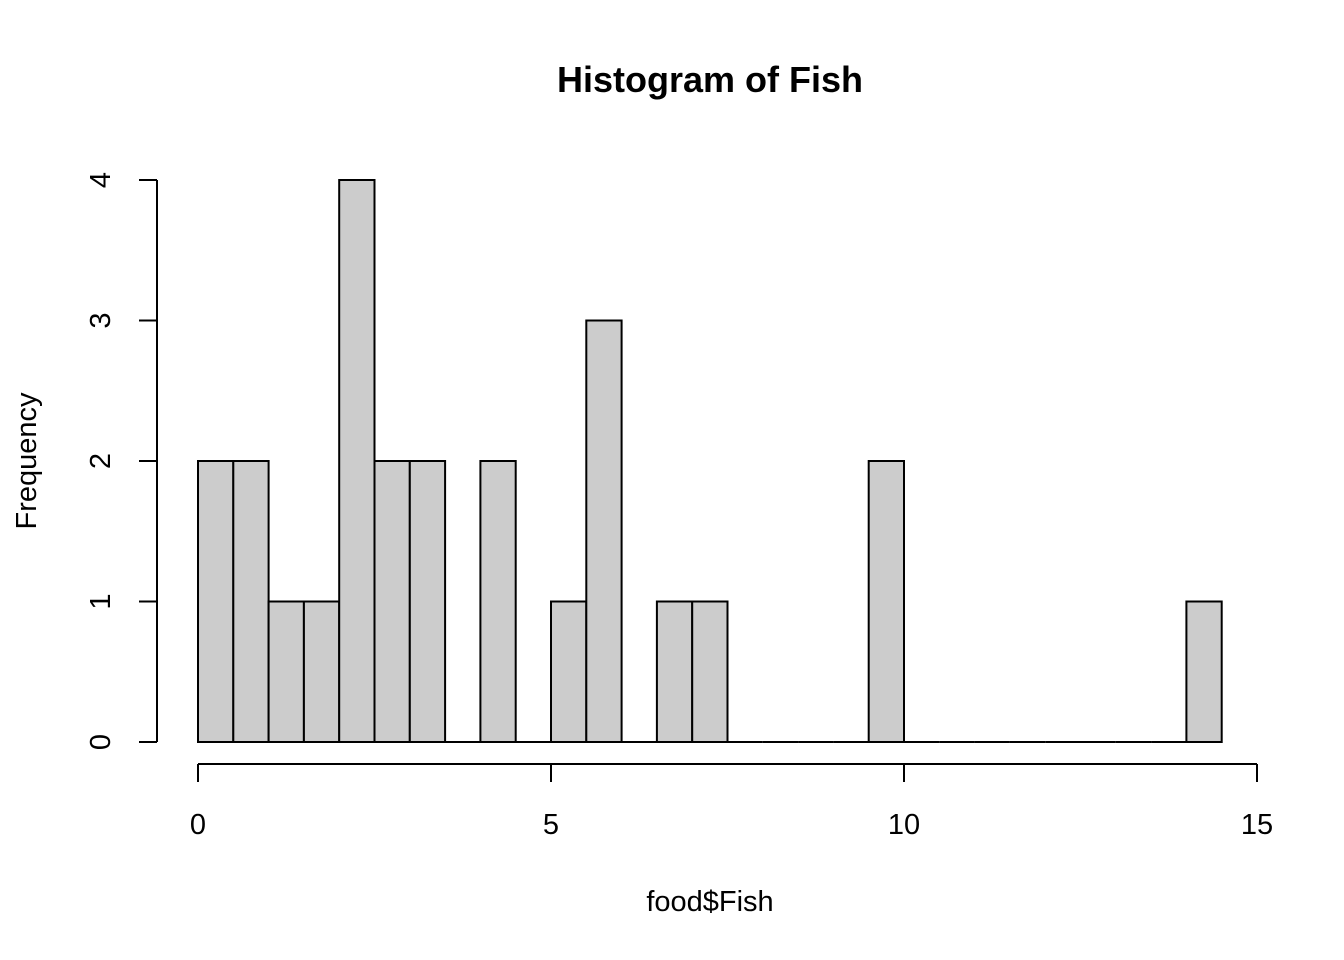  I want to click on x-tick-label: 5, so click(551, 825).